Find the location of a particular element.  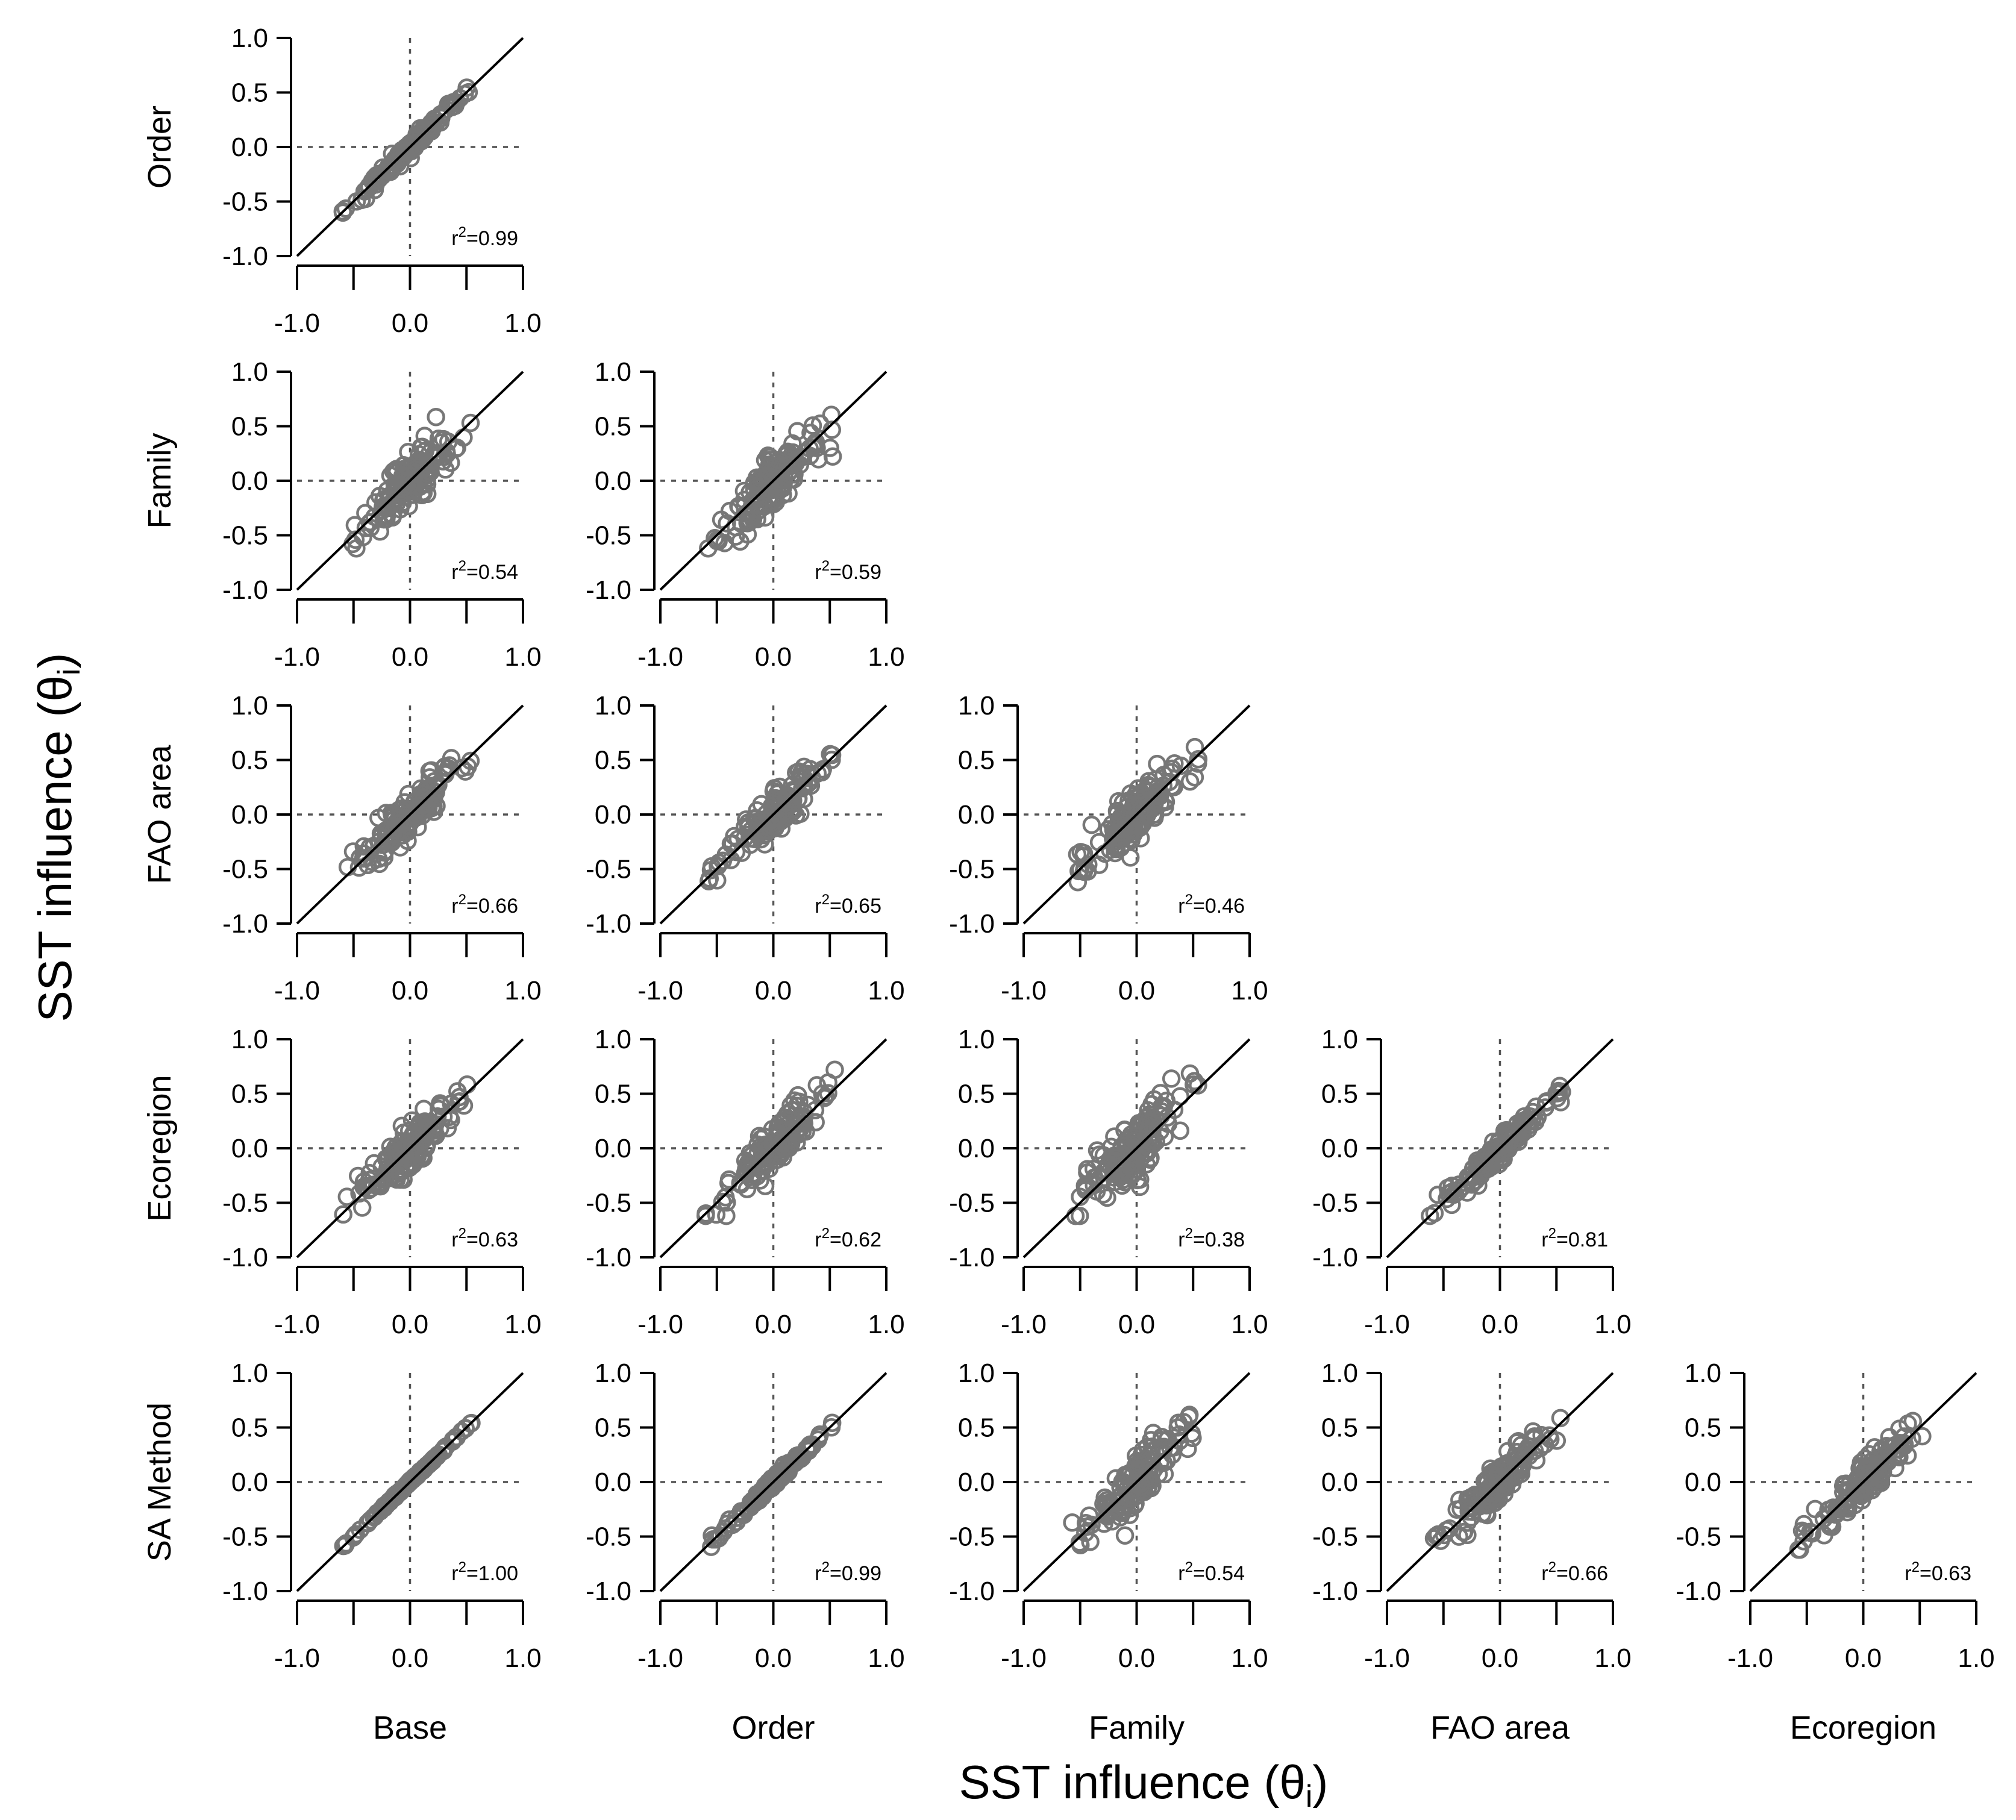

column-title-family: Family is located at coordinates (1137, 1728).